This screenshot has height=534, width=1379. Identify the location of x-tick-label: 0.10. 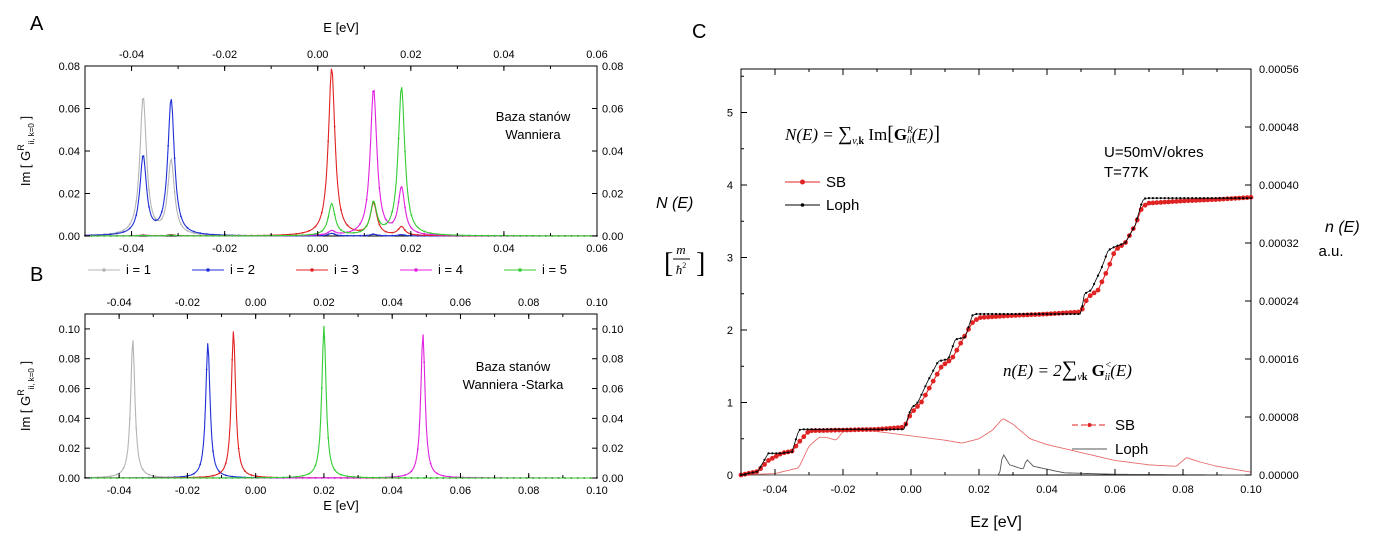
(596, 491).